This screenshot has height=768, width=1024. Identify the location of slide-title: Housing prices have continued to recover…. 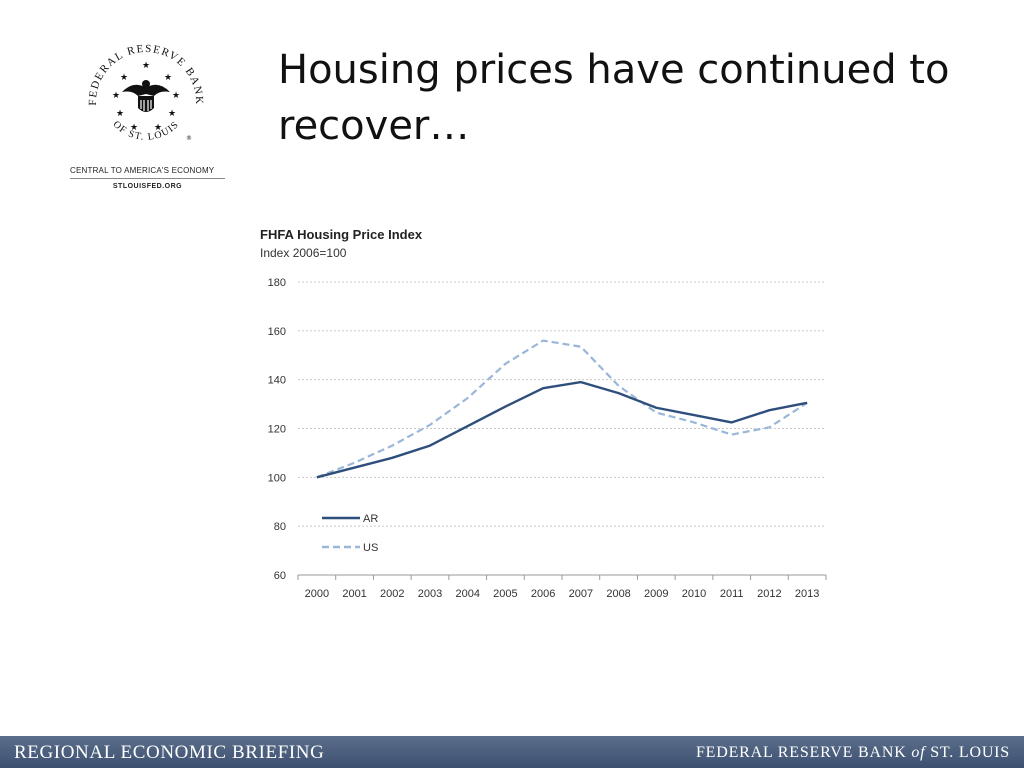
(614, 98).